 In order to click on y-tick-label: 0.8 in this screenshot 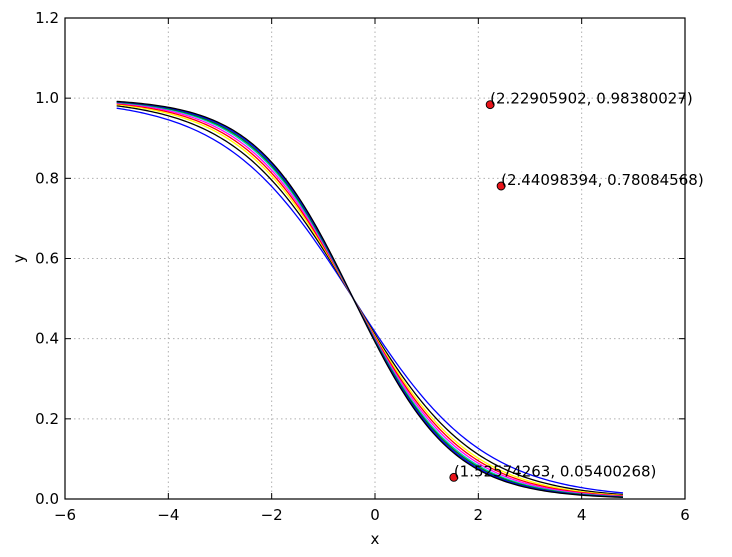, I will do `click(47, 178)`.